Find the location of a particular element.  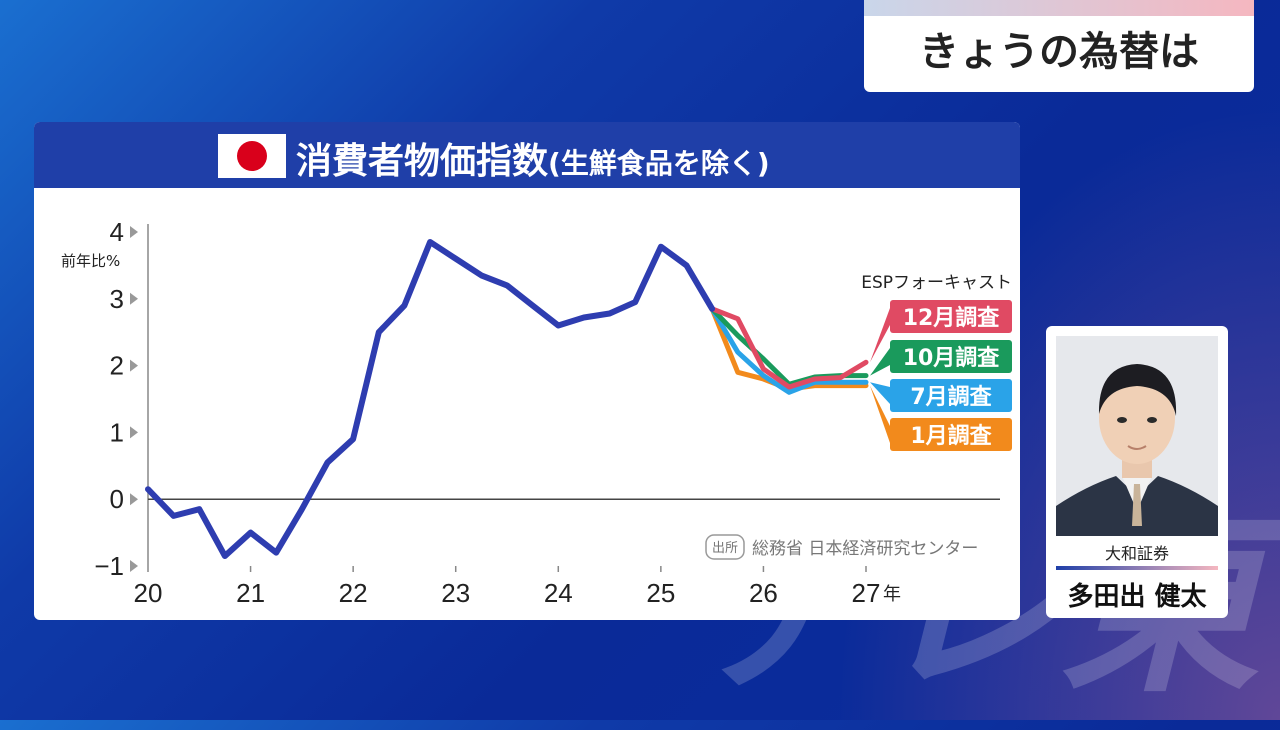

x-tick-label: 20 is located at coordinates (148, 593).